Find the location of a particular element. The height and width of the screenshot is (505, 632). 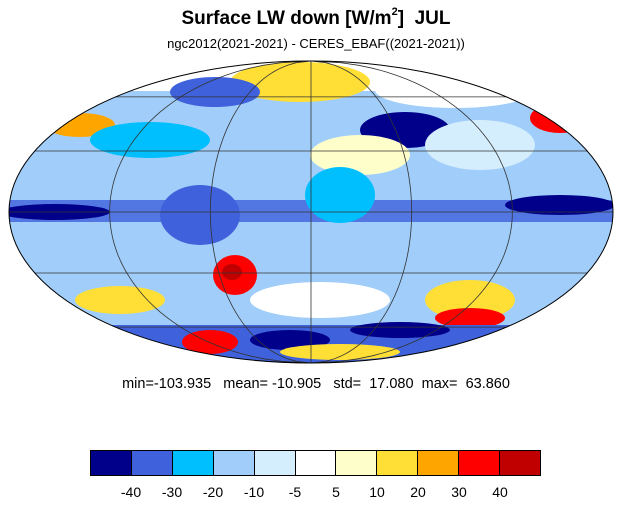

stats-std-label: std= is located at coordinates (347, 384).